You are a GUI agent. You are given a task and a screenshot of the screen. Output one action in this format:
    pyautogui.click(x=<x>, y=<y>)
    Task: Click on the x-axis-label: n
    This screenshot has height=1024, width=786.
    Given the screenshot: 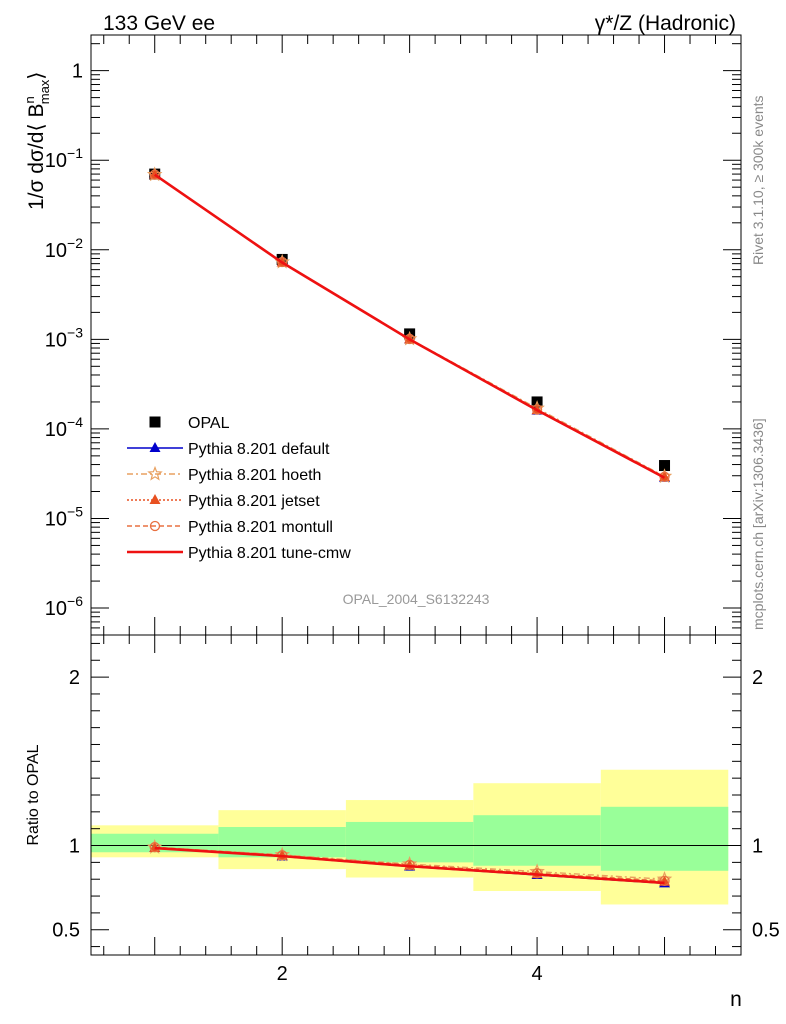 What is the action you would take?
    pyautogui.click(x=736, y=999)
    